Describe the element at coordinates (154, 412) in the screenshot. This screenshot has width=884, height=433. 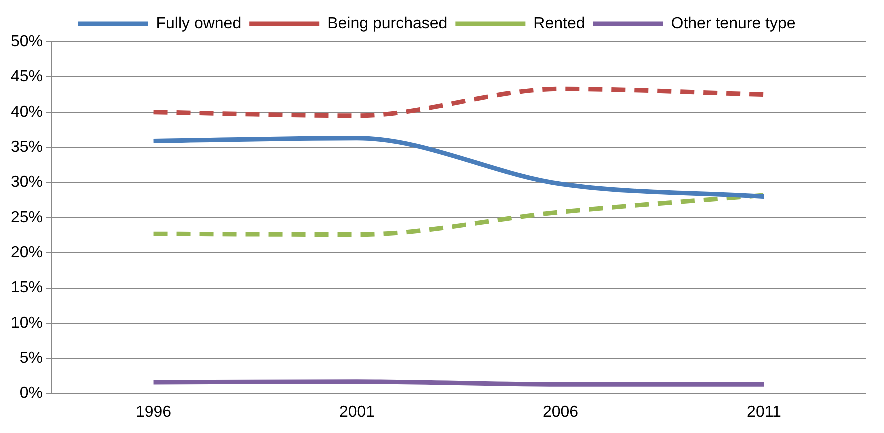
I see `x-tick-label: 1996` at that location.